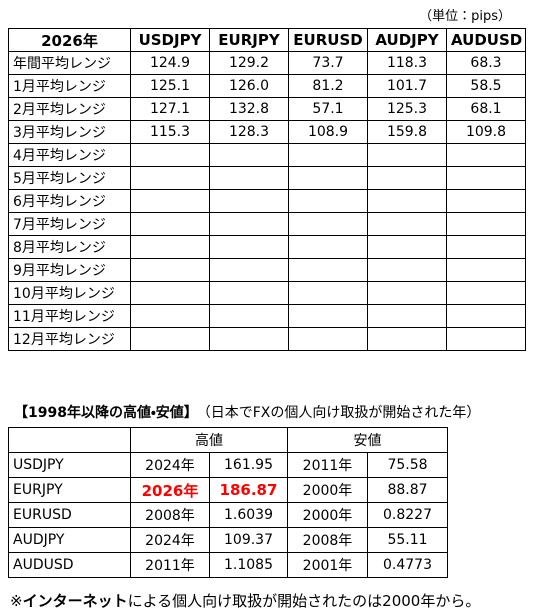  Describe the element at coordinates (69, 270) in the screenshot. I see `row-label: 9月平均レンジ` at that location.